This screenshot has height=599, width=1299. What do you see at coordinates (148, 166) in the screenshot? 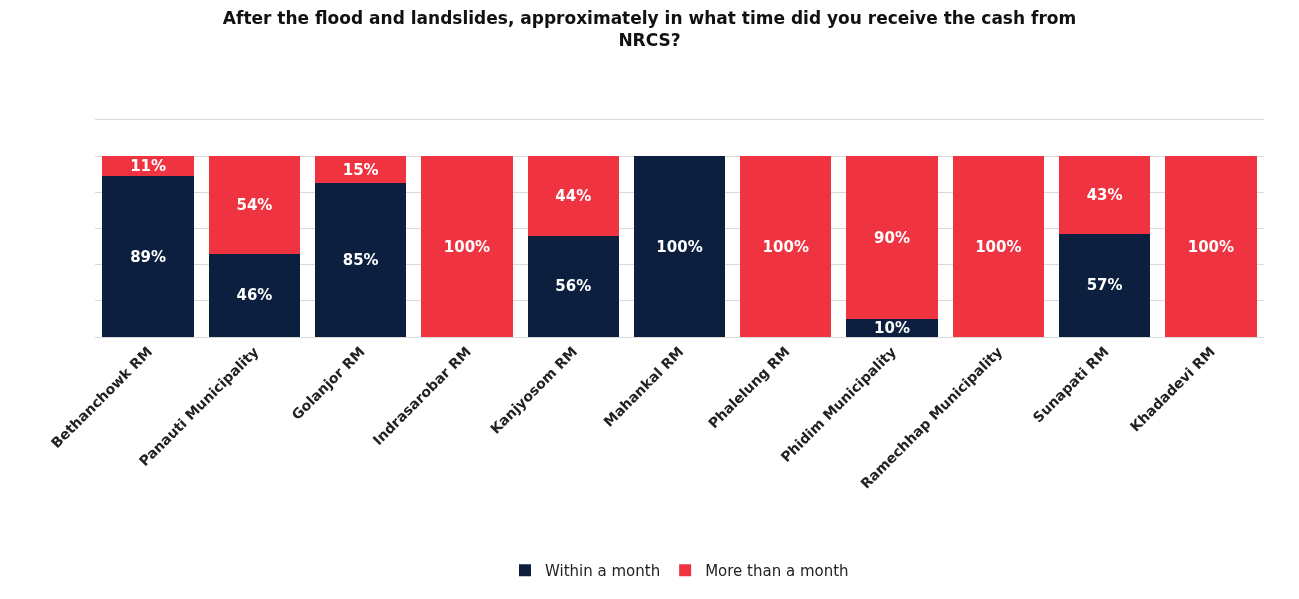
I see `data-label: 11%` at bounding box center [148, 166].